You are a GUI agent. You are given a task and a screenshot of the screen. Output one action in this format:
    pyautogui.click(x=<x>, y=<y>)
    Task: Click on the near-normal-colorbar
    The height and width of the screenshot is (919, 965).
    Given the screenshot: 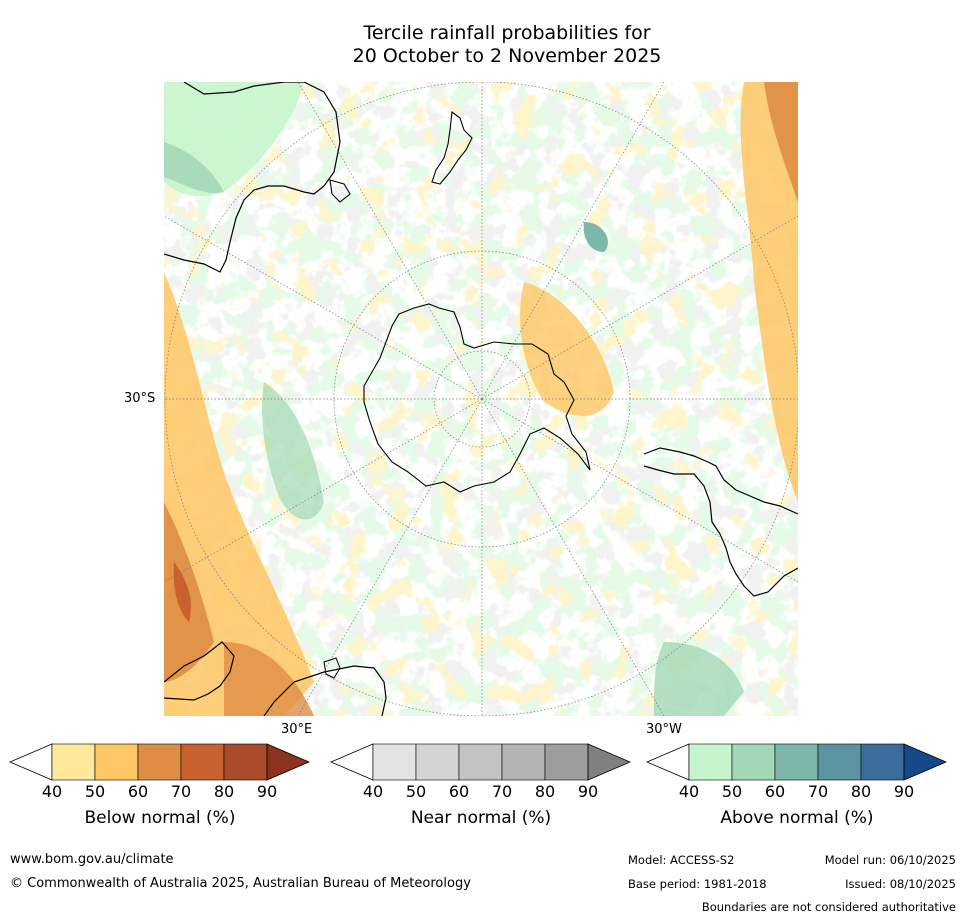 What is the action you would take?
    pyautogui.click(x=480, y=762)
    